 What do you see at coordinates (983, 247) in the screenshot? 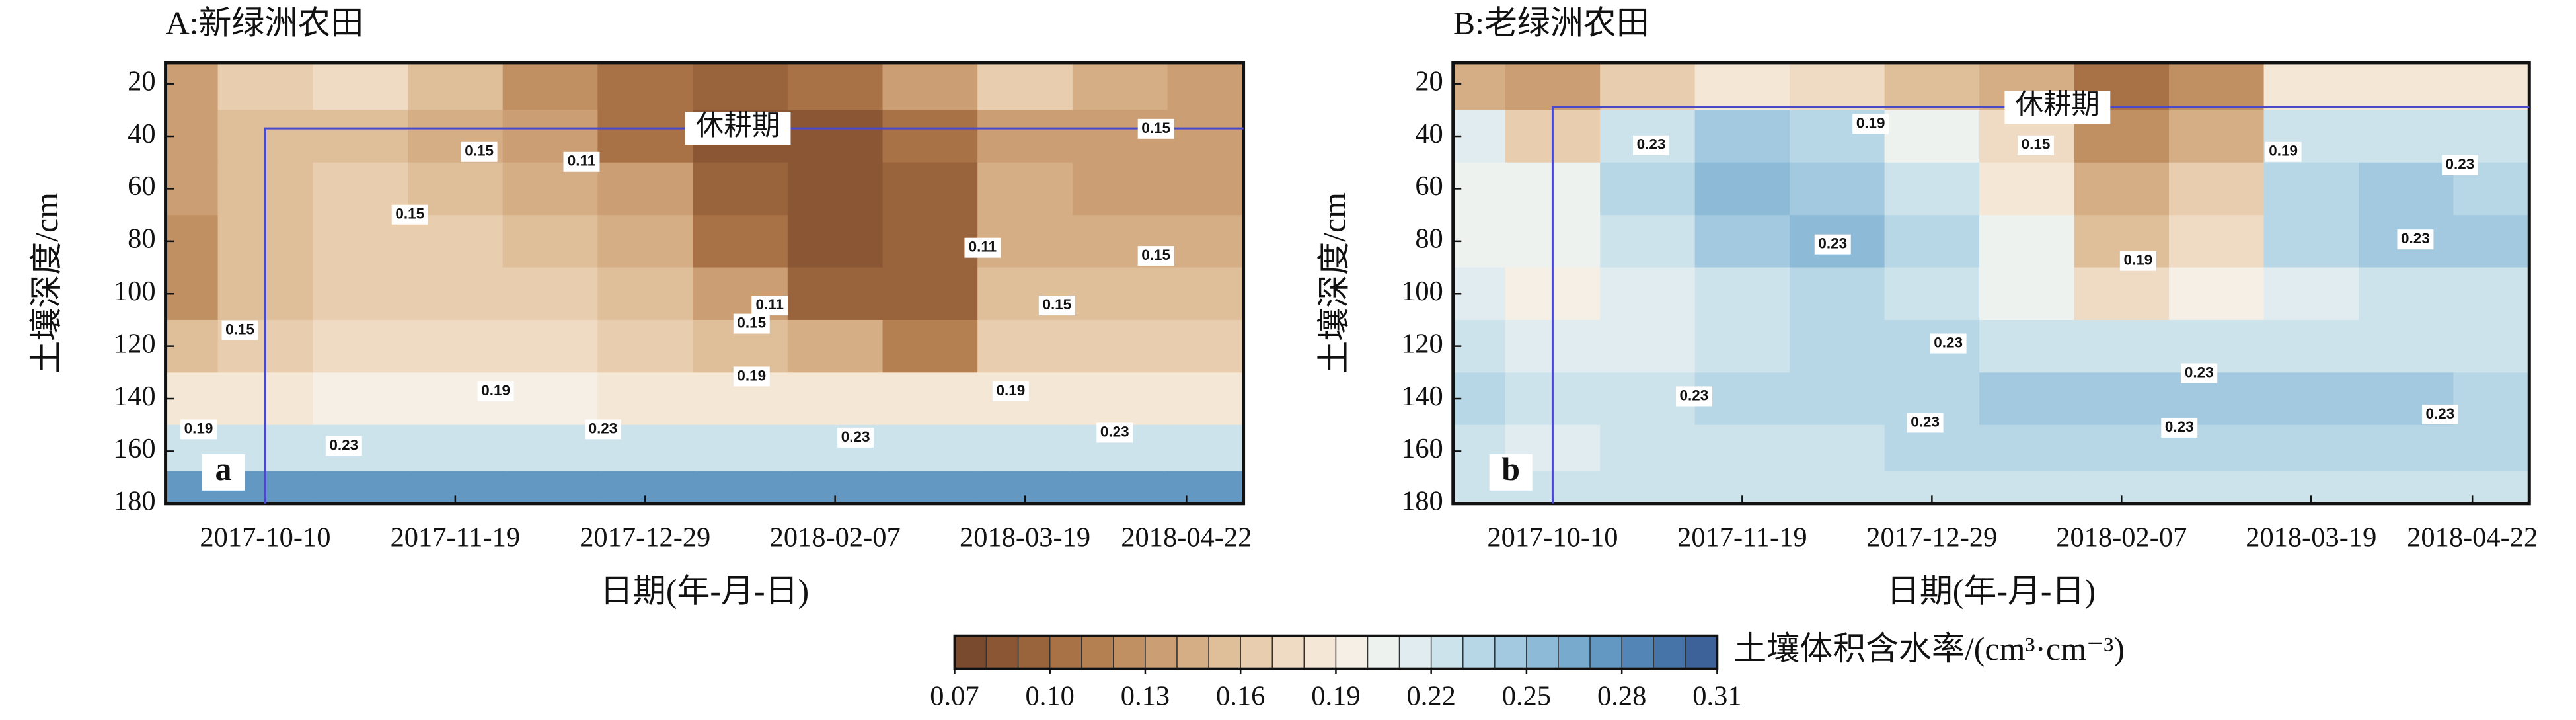
I see `contour-label: 0.11` at bounding box center [983, 247].